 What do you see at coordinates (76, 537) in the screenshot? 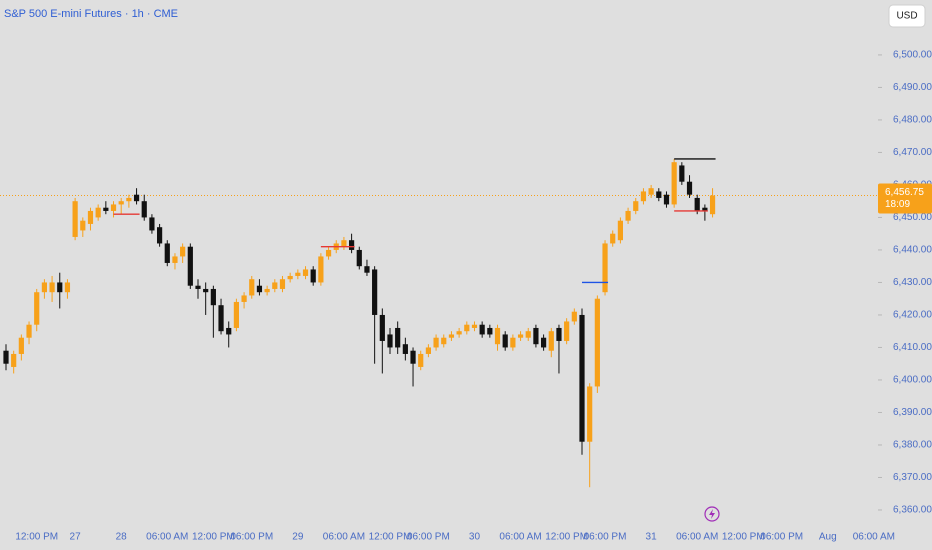
I see `x-tick-label: 27` at bounding box center [76, 537].